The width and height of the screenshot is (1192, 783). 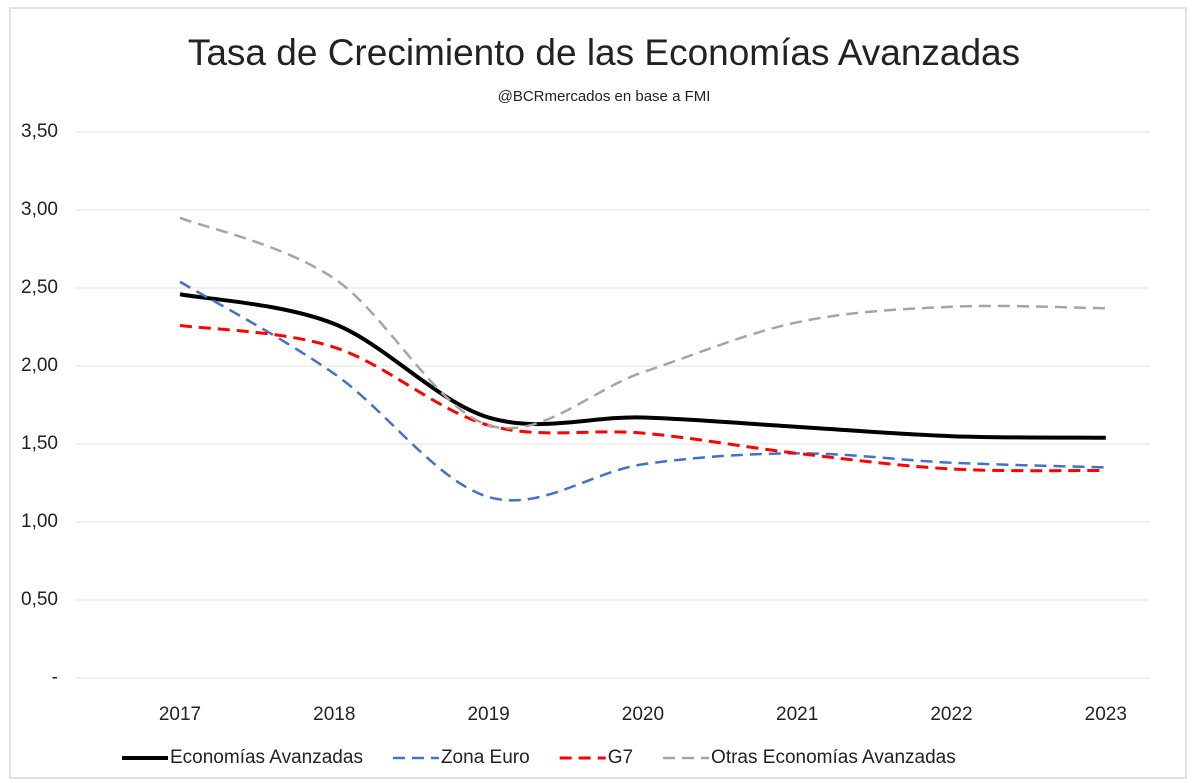 What do you see at coordinates (39, 599) in the screenshot?
I see `y-tick-label: 0,50` at bounding box center [39, 599].